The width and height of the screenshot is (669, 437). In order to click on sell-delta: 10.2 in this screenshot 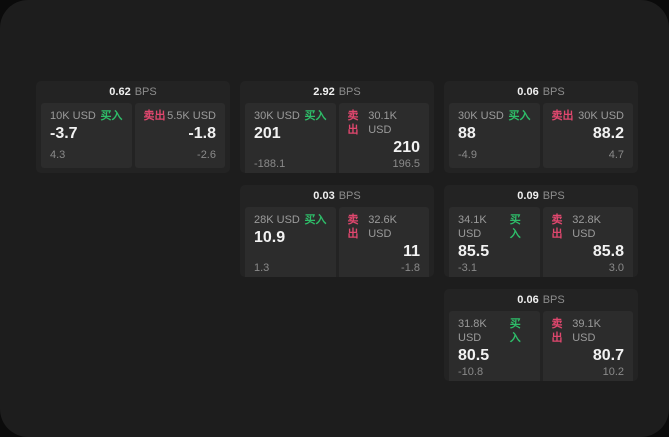, I will do `click(613, 372)`.